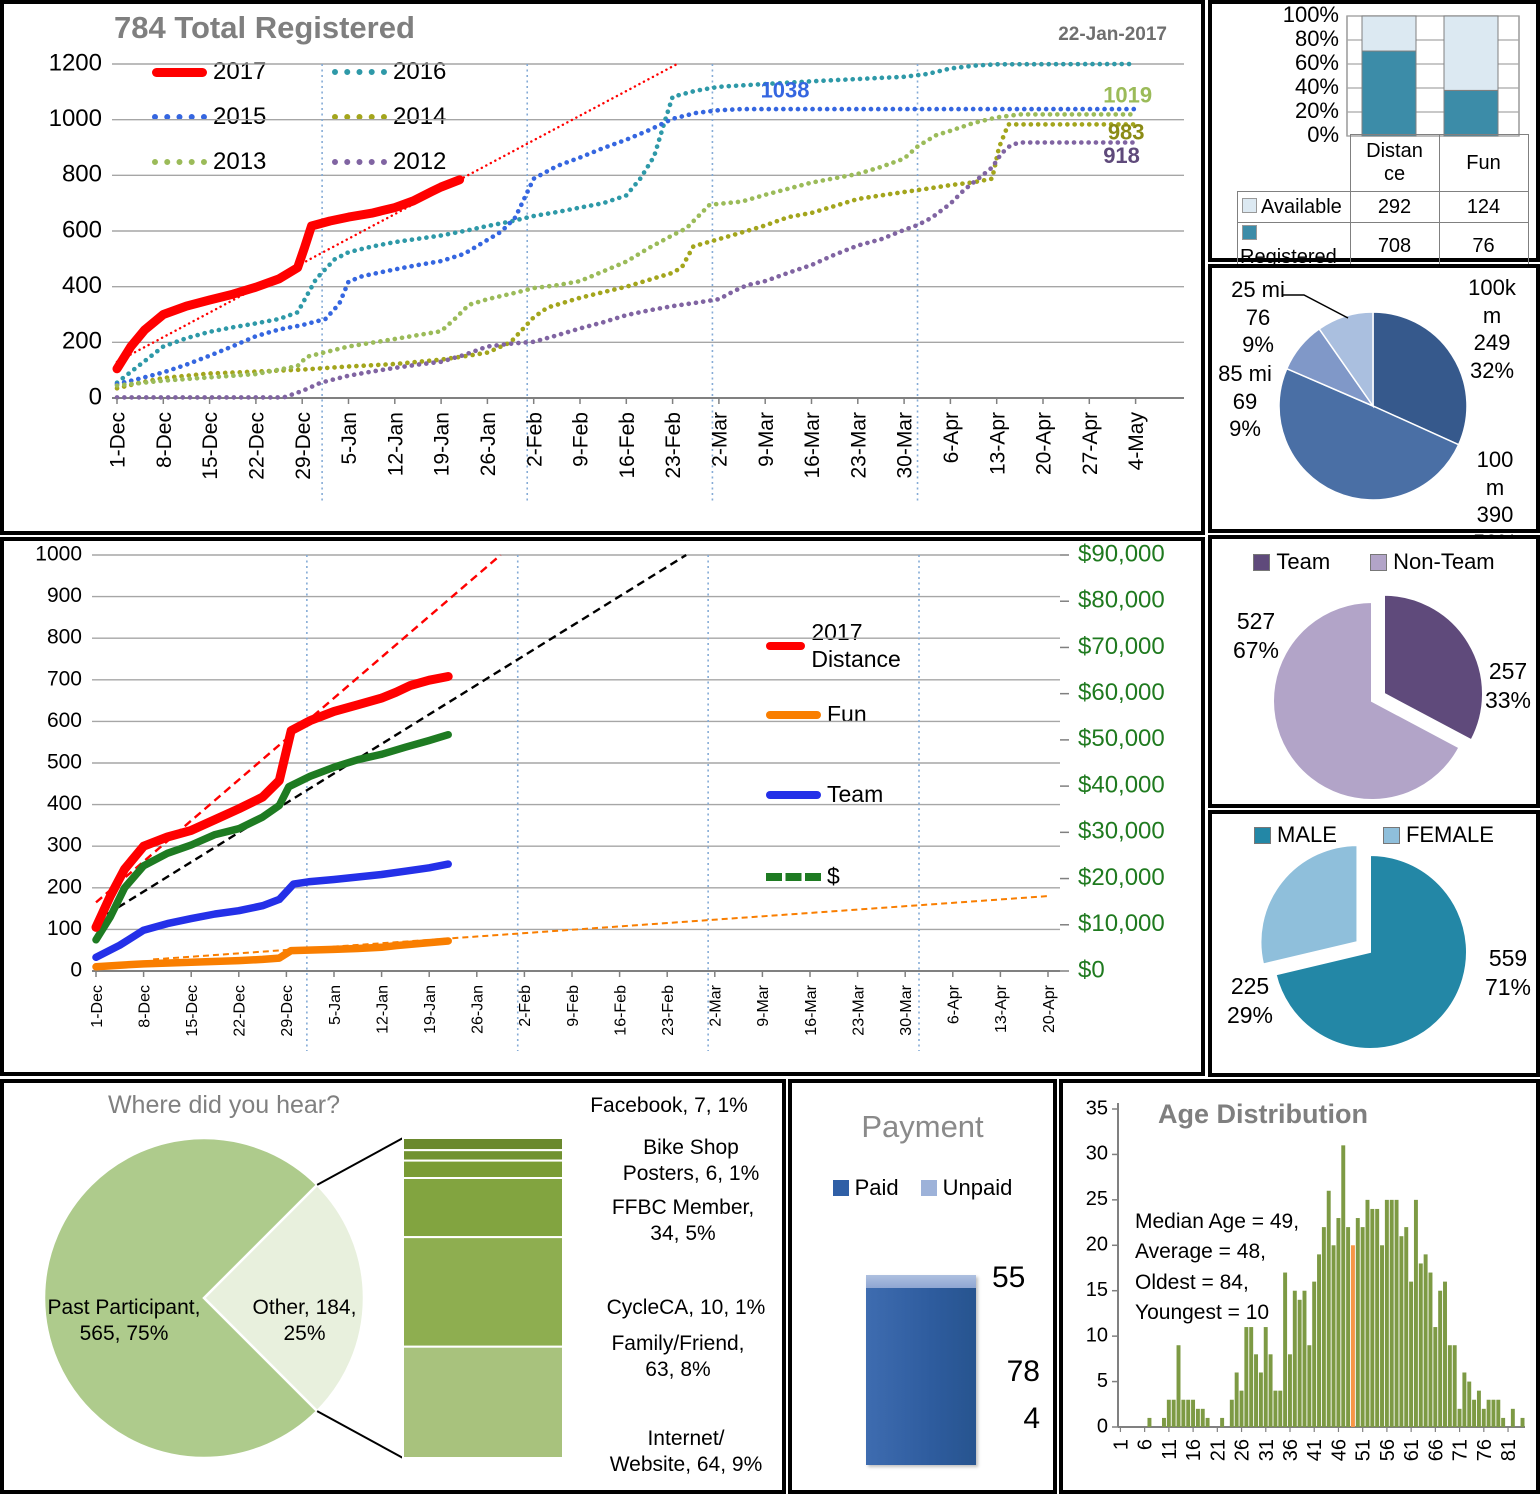 The width and height of the screenshot is (1540, 1494). I want to click on svg-text: 900, so click(64, 595).